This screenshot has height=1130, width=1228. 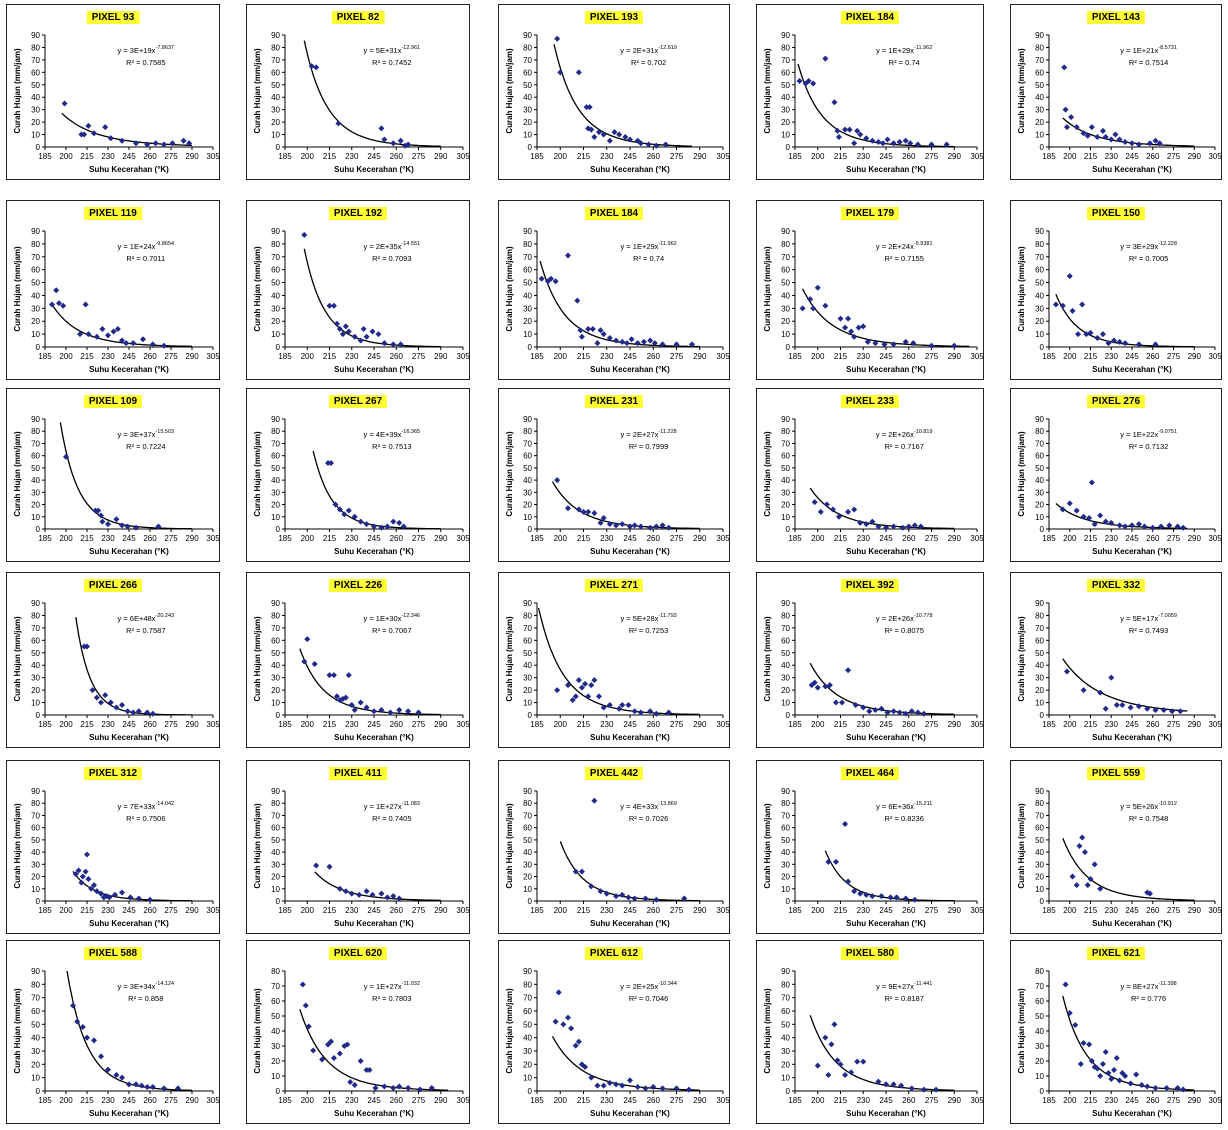 I want to click on trend-curve, so click(x=132, y=886).